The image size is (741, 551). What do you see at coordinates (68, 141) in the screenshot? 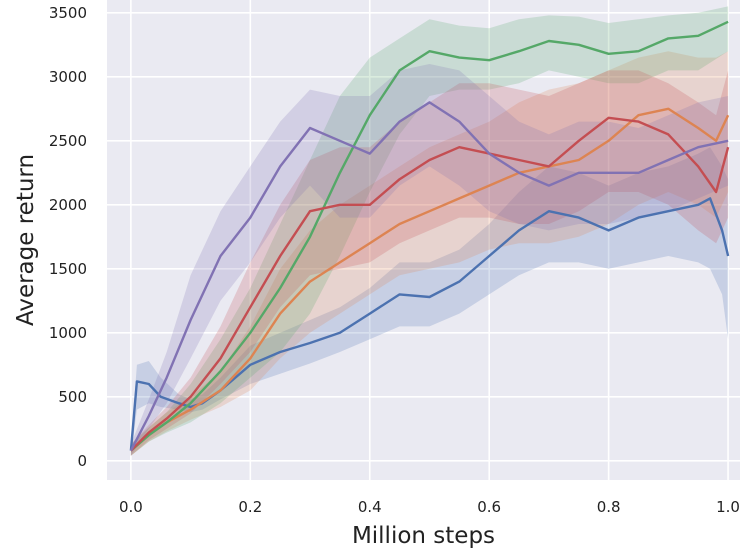
I see `y-tick-label: 2500` at bounding box center [68, 141].